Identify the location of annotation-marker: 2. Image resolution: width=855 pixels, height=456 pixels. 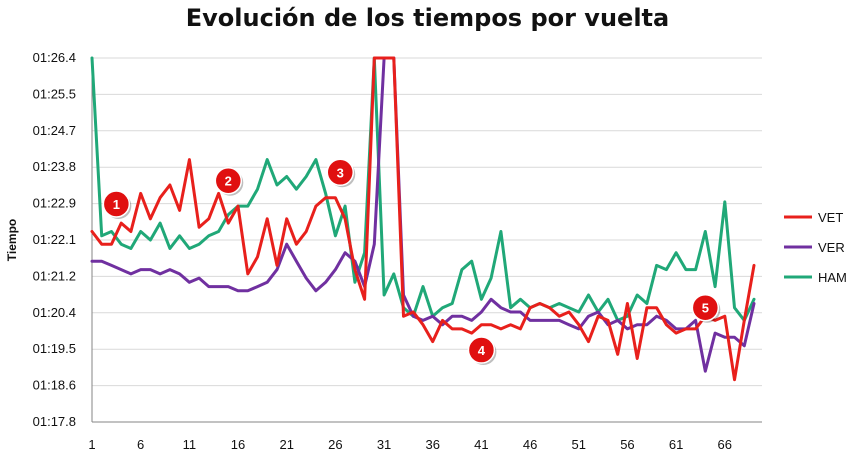
(229, 181).